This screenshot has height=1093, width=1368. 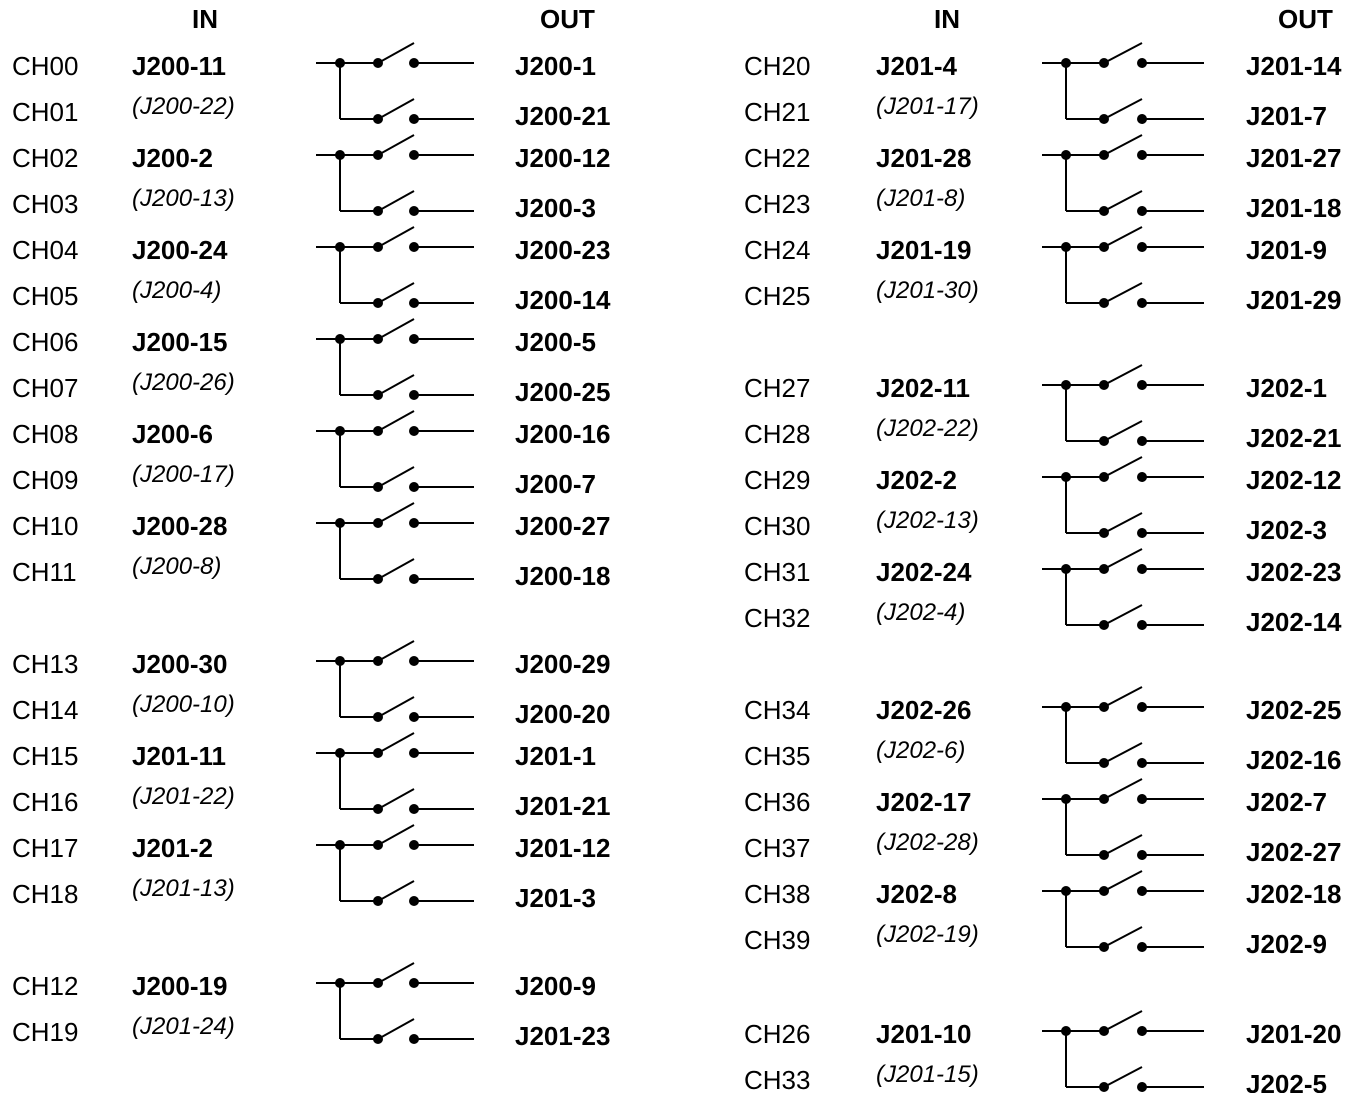 What do you see at coordinates (396, 891) in the screenshot?
I see `left-switch-8-bottom-blade` at bounding box center [396, 891].